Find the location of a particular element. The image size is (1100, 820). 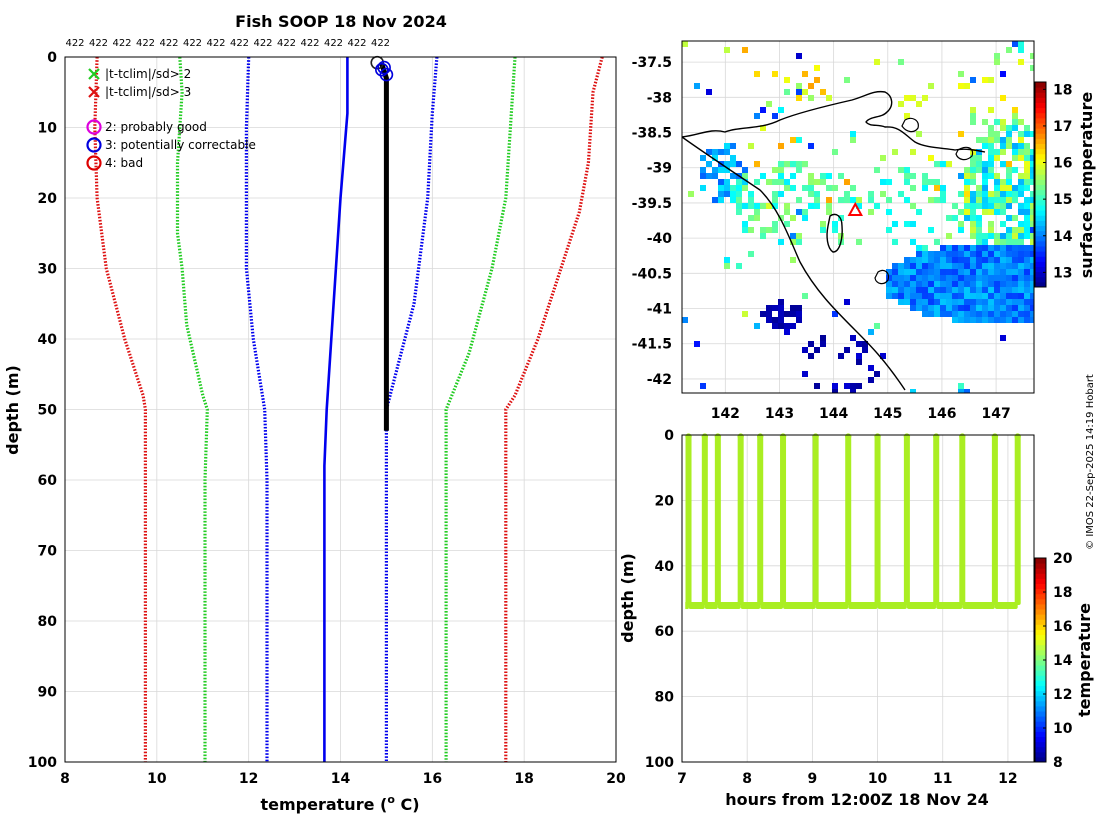

profile-x-tick-label: 12 is located at coordinates (248, 779).